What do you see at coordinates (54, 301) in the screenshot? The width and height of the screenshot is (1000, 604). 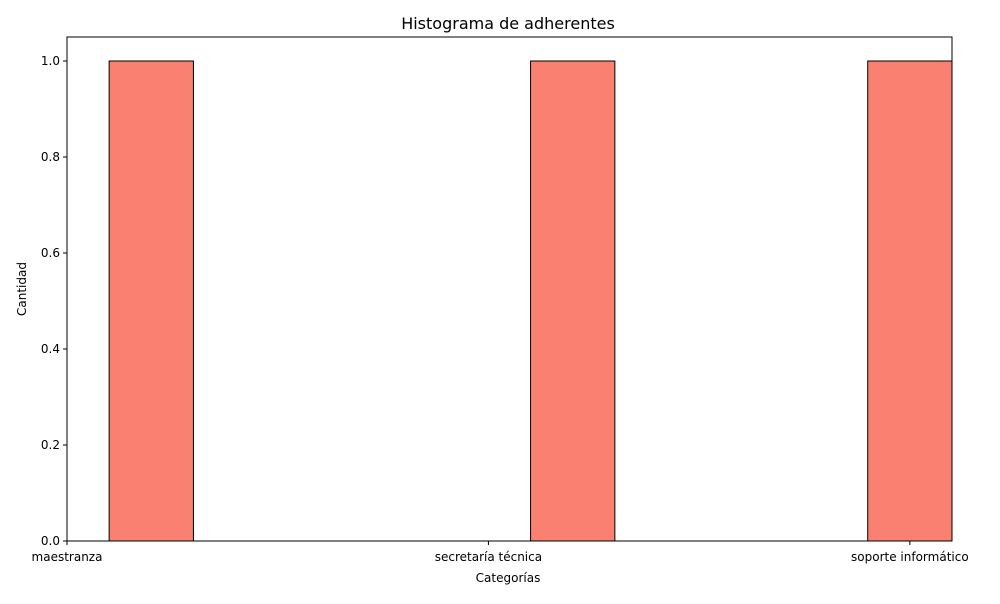 I see `y-axis: 0.0 0.2 0.4 0.6 0.8 1.0` at bounding box center [54, 301].